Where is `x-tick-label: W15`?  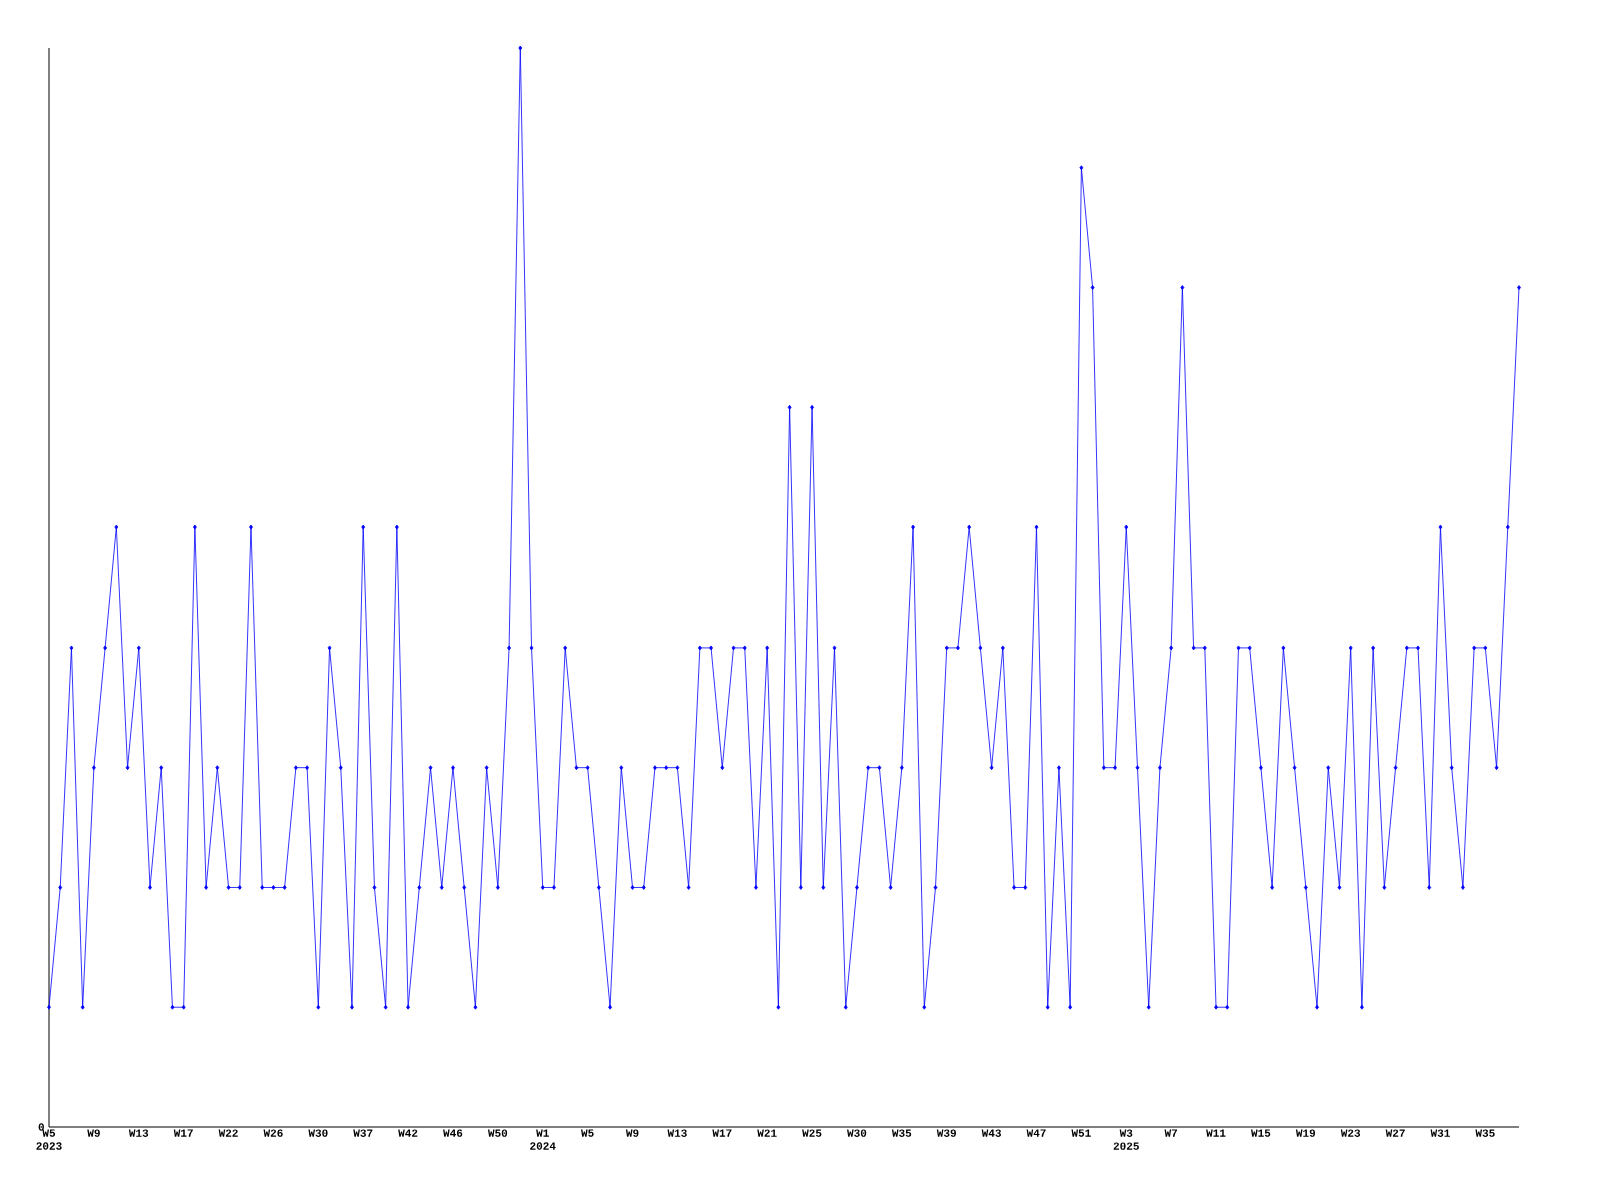 x-tick-label: W15 is located at coordinates (1261, 1133).